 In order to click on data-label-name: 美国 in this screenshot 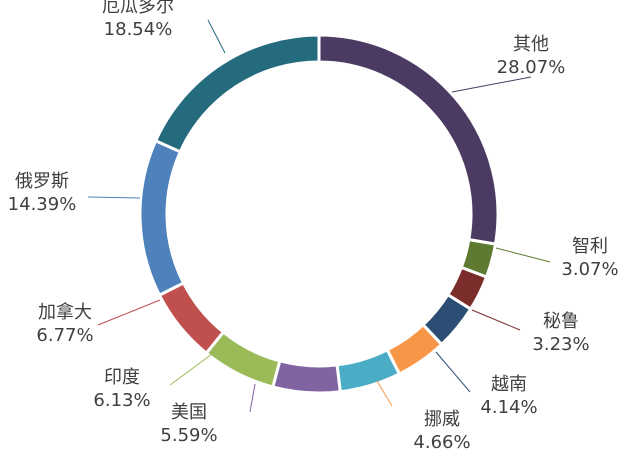, I will do `click(189, 412)`.